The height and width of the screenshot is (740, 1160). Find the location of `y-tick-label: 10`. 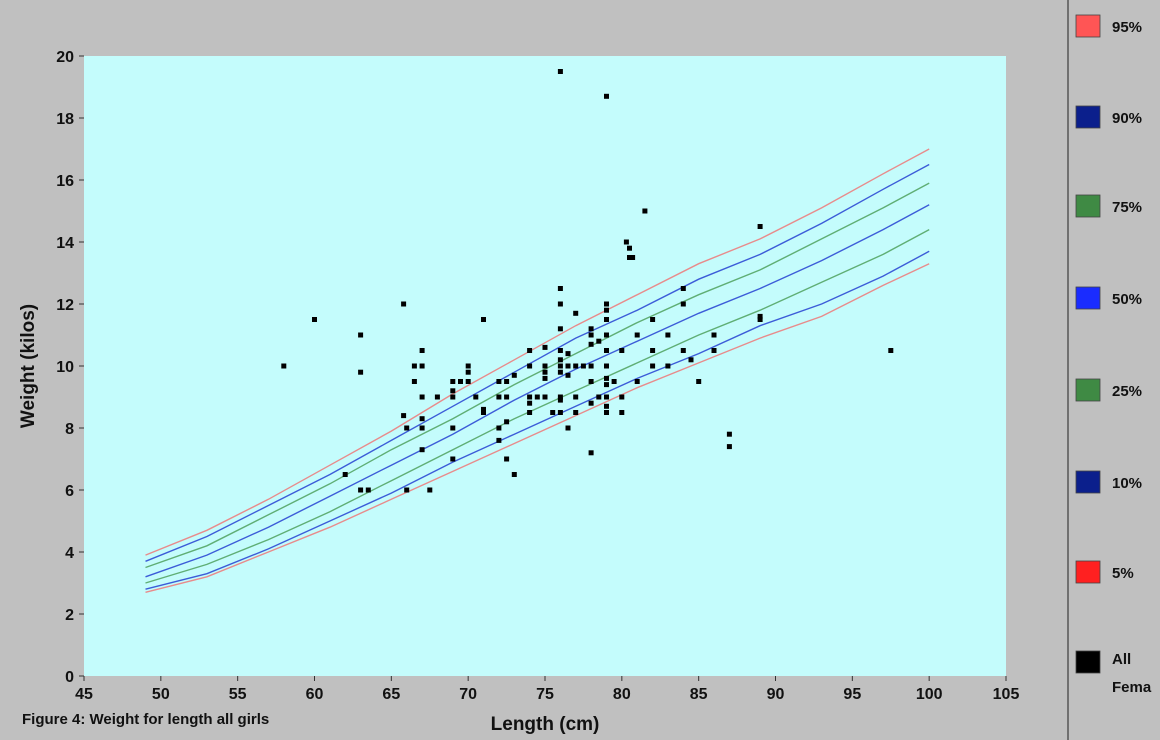

y-tick-label: 10 is located at coordinates (65, 367).